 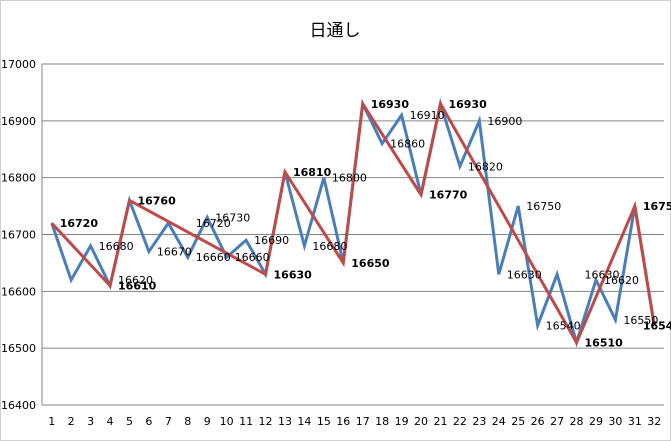 What do you see at coordinates (266, 421) in the screenshot?
I see `x-tick-label: 12` at bounding box center [266, 421].